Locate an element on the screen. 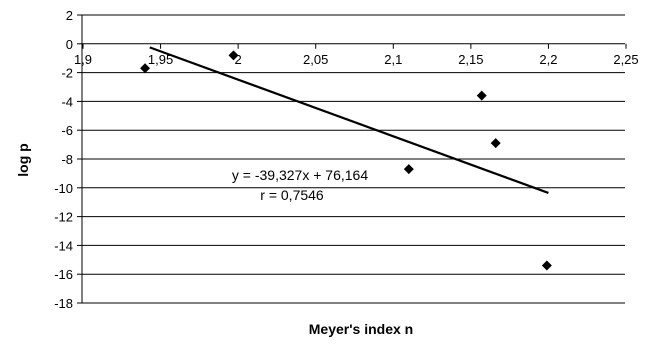 The width and height of the screenshot is (652, 345). y-tick-label: -18 is located at coordinates (63, 303).